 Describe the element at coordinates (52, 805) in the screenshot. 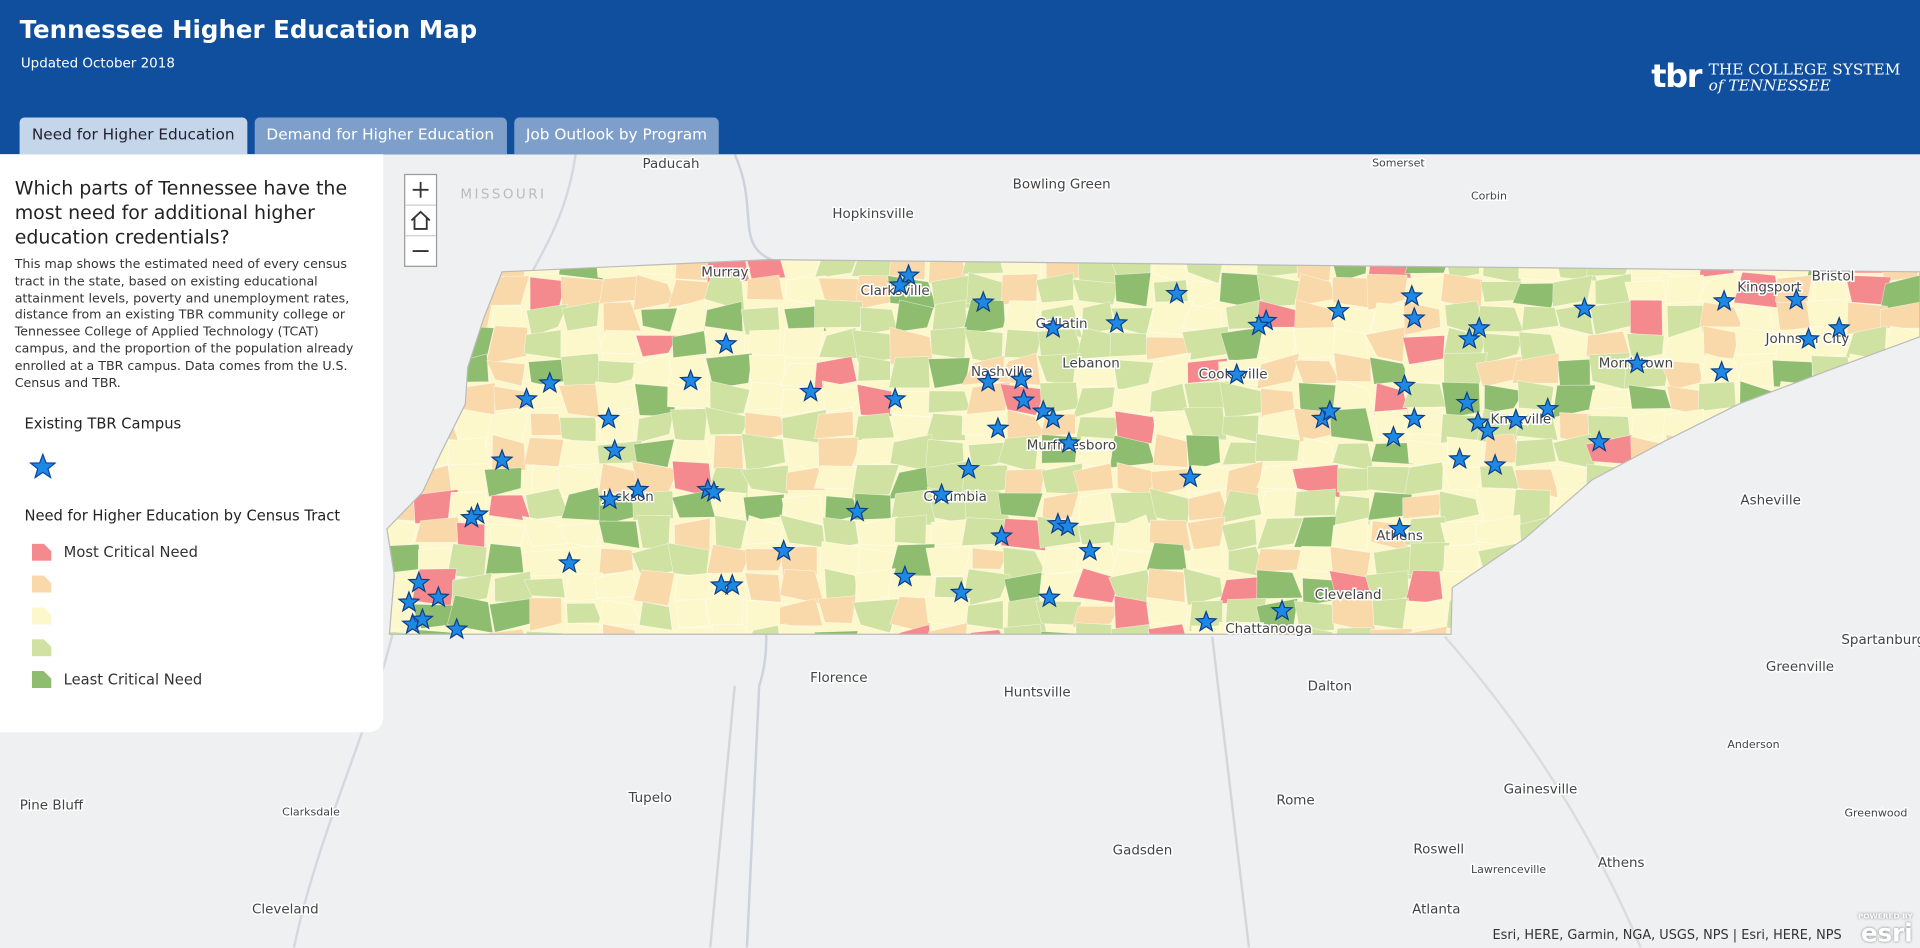

I see `place-label: Pine Bluff` at that location.